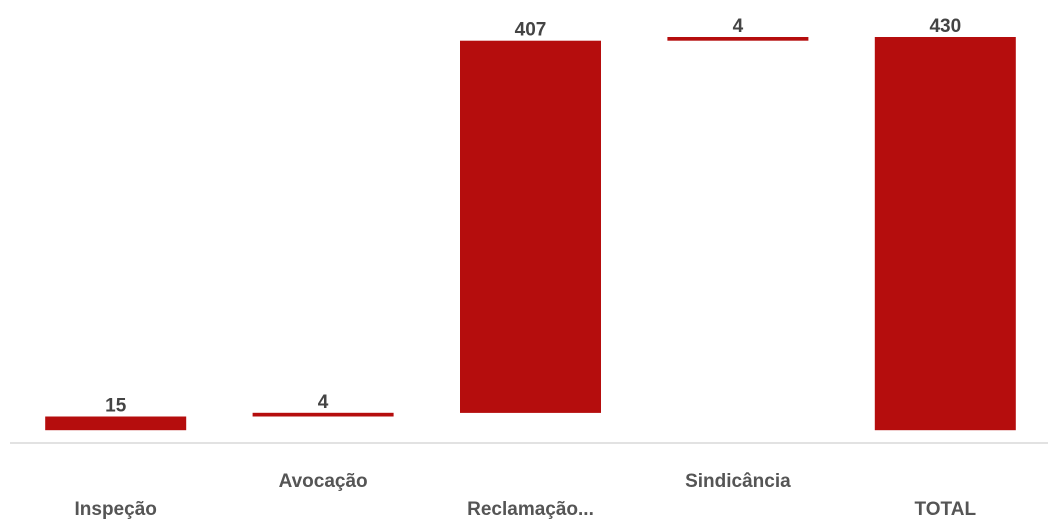  I want to click on category-label-1: Avocação, so click(323, 481).